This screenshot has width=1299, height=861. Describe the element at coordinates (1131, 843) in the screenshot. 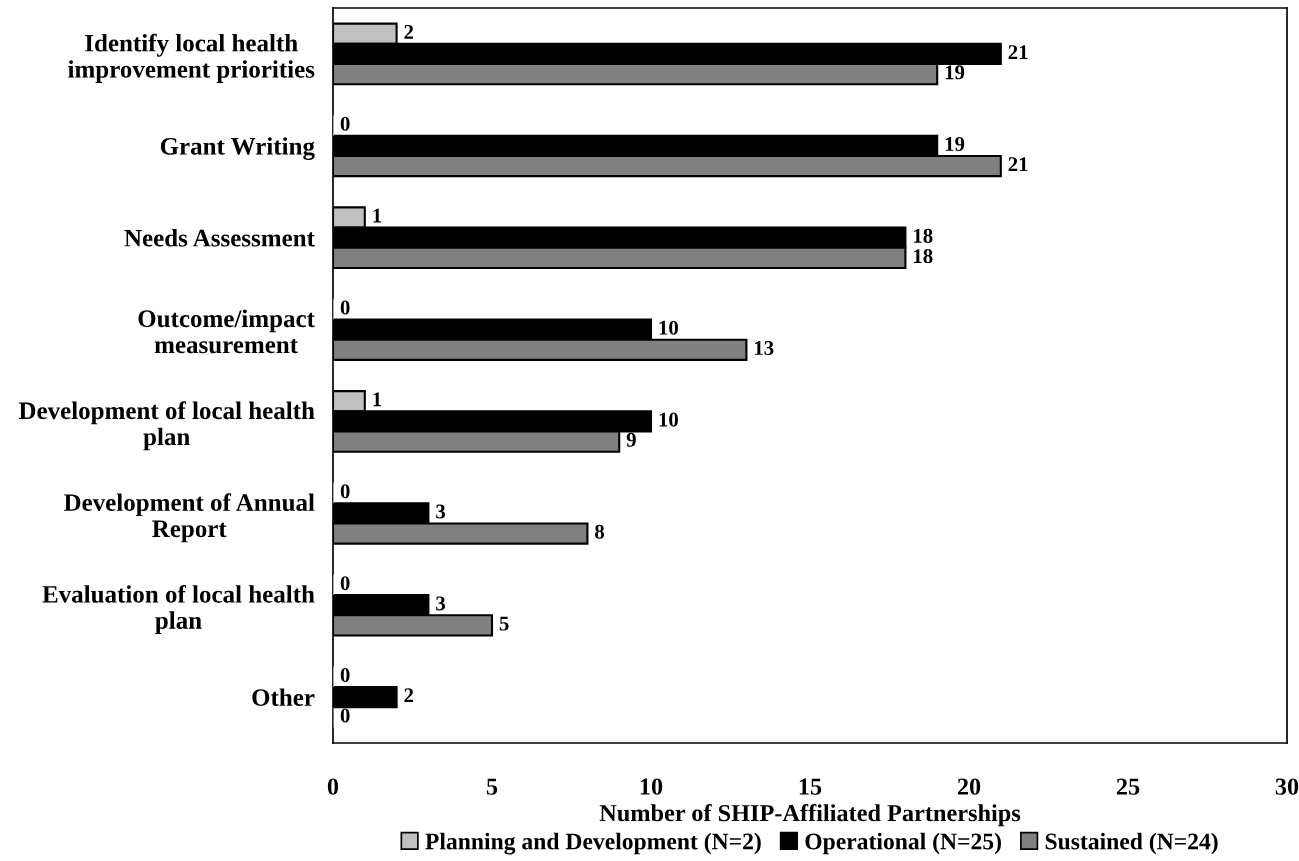

I see `legend-label: Sustained (N=24)` at that location.